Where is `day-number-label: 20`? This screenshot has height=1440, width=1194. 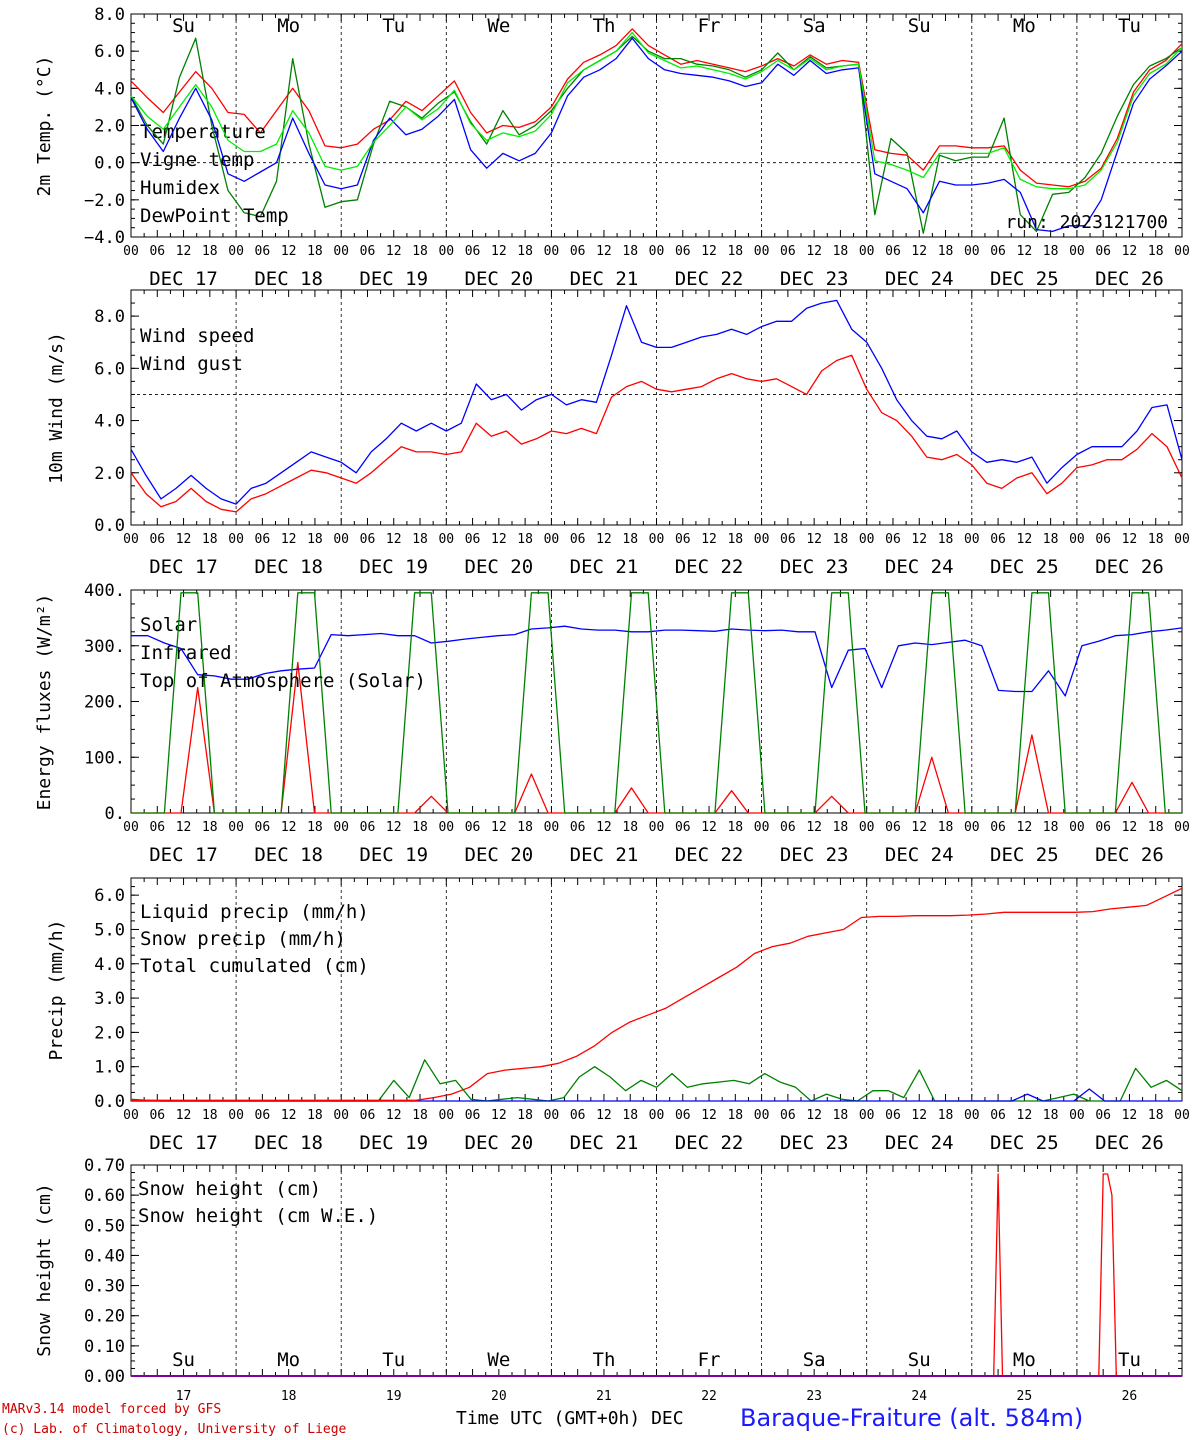 day-number-label: 20 is located at coordinates (499, 1396).